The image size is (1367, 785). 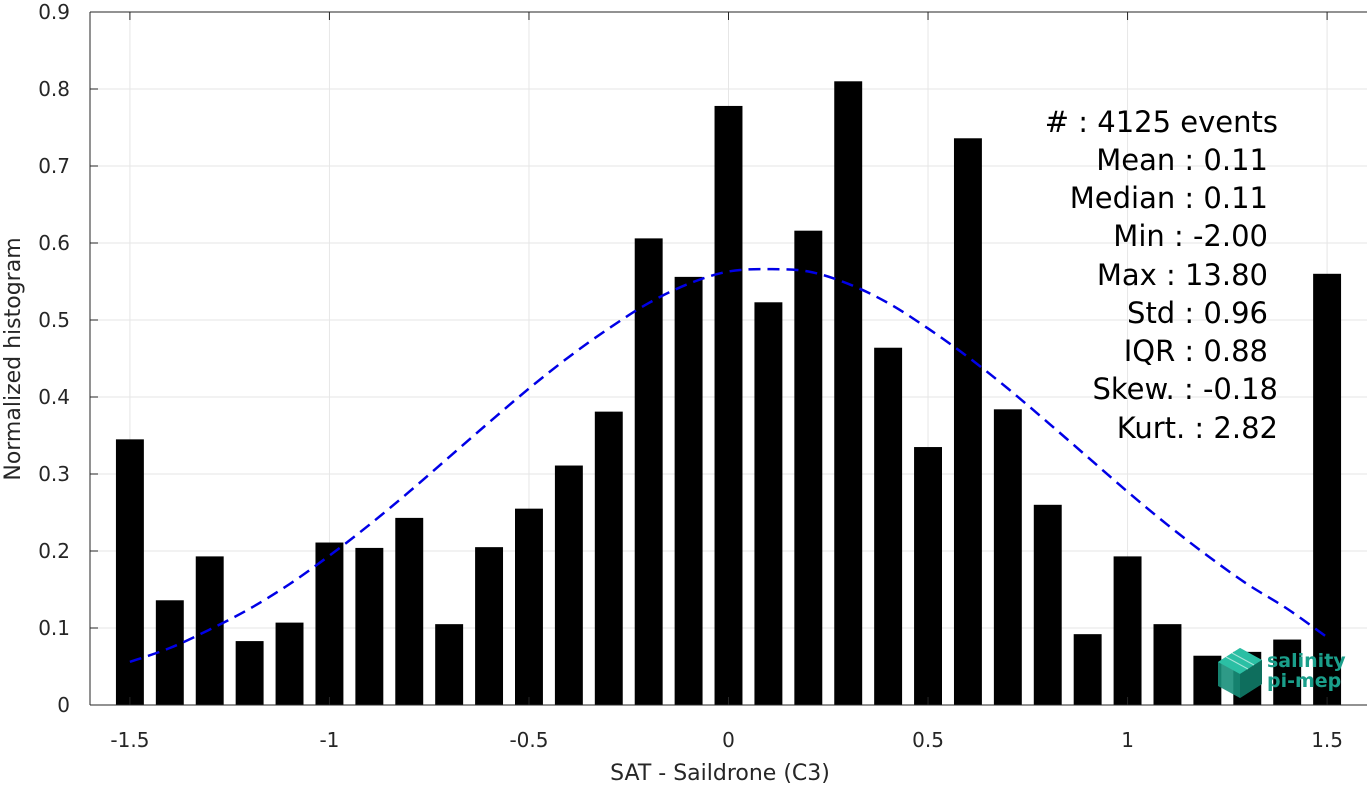 I want to click on stat-iqr: IQR : 0.88, so click(x=1196, y=351).